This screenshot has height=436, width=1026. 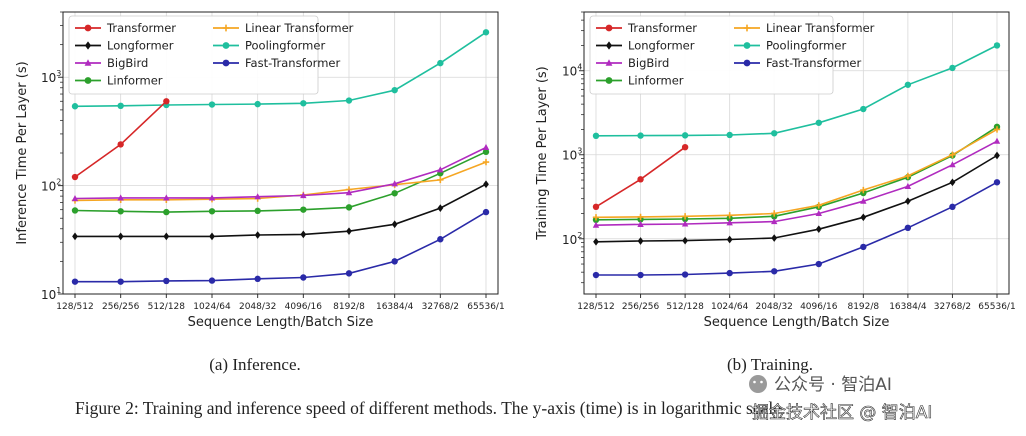 What do you see at coordinates (349, 307) in the screenshot?
I see `x-tick-label: 8192/8` at bounding box center [349, 307].